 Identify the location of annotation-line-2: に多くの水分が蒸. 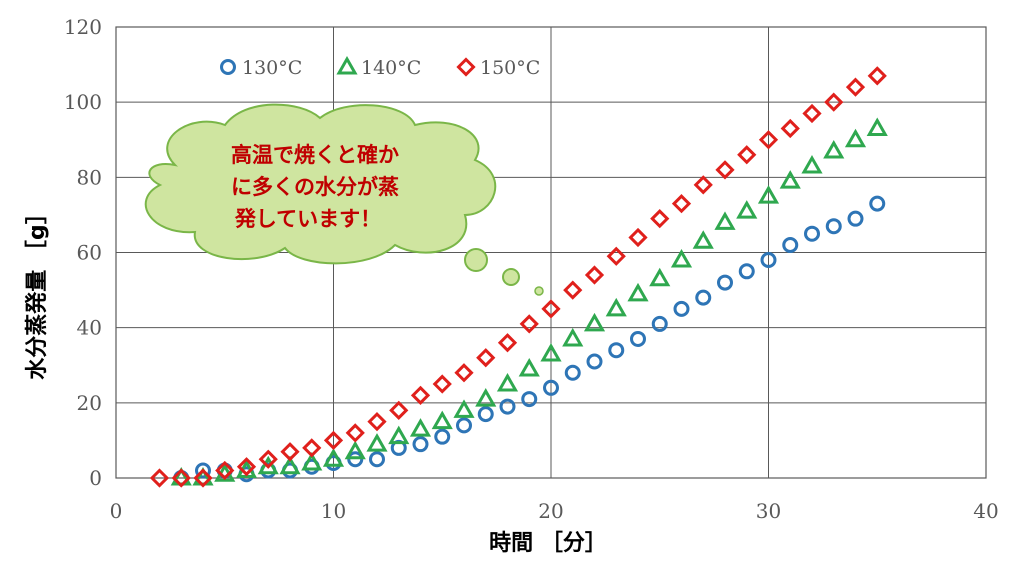
(315, 187).